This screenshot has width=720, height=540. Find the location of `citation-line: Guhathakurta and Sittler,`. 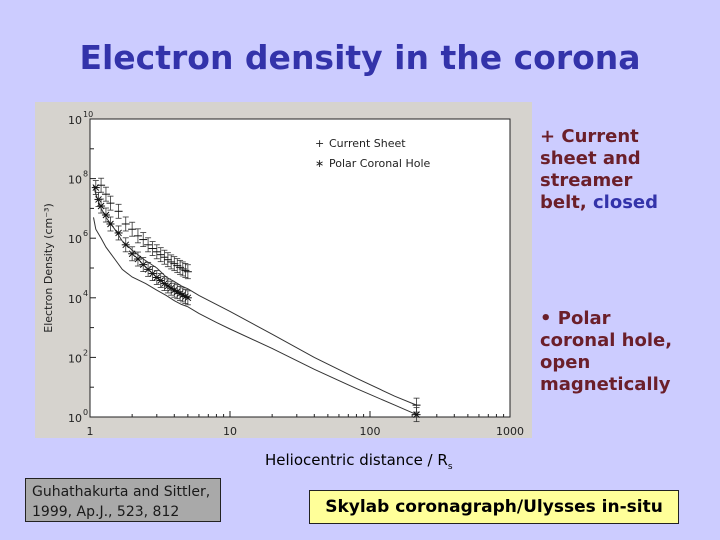

citation-line: Guhathakurta and Sittler, is located at coordinates (121, 492).